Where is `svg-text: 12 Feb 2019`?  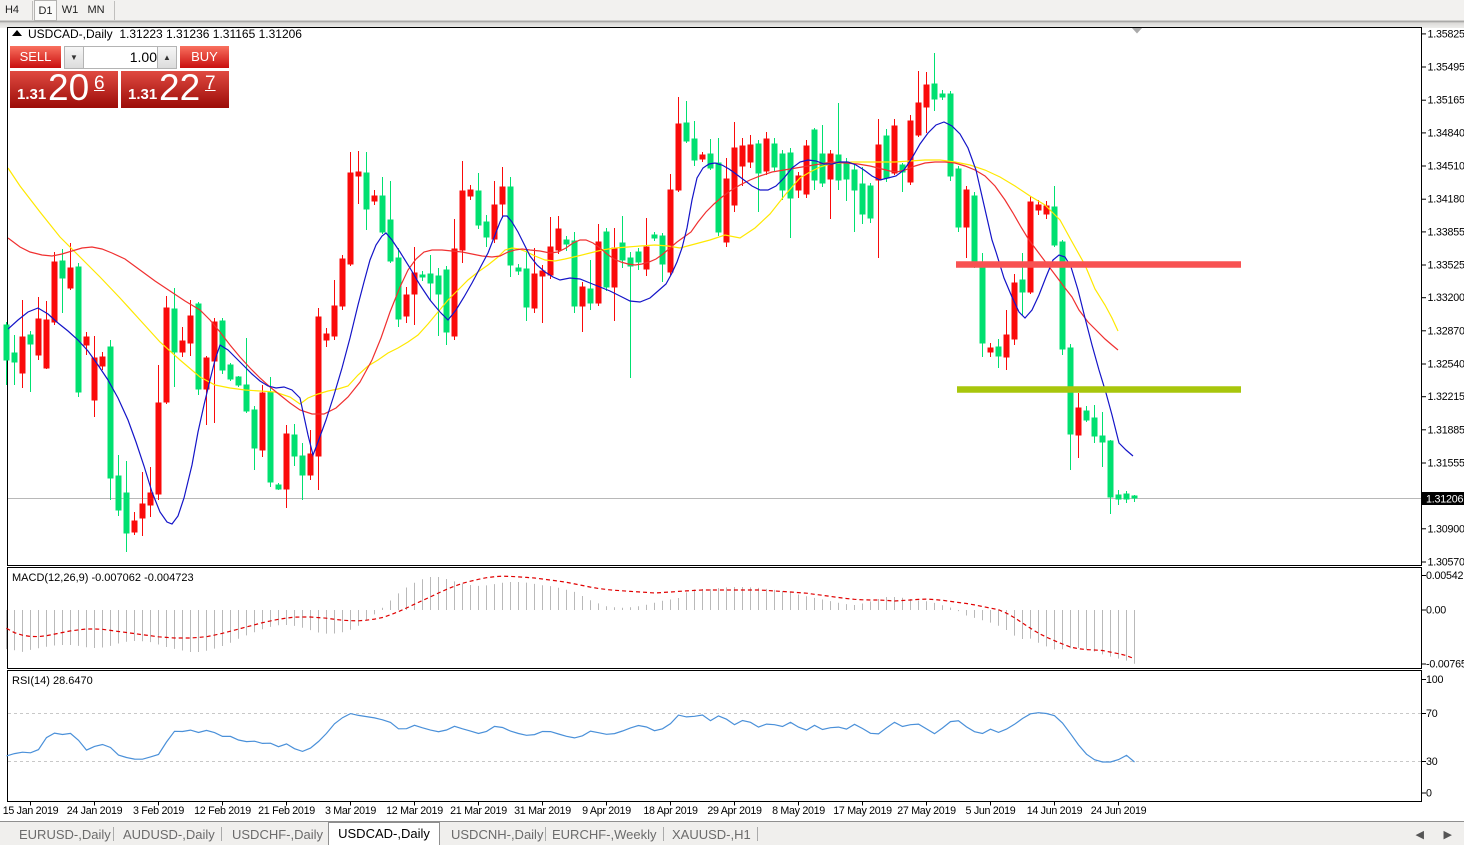 svg-text: 12 Feb 2019 is located at coordinates (222, 811).